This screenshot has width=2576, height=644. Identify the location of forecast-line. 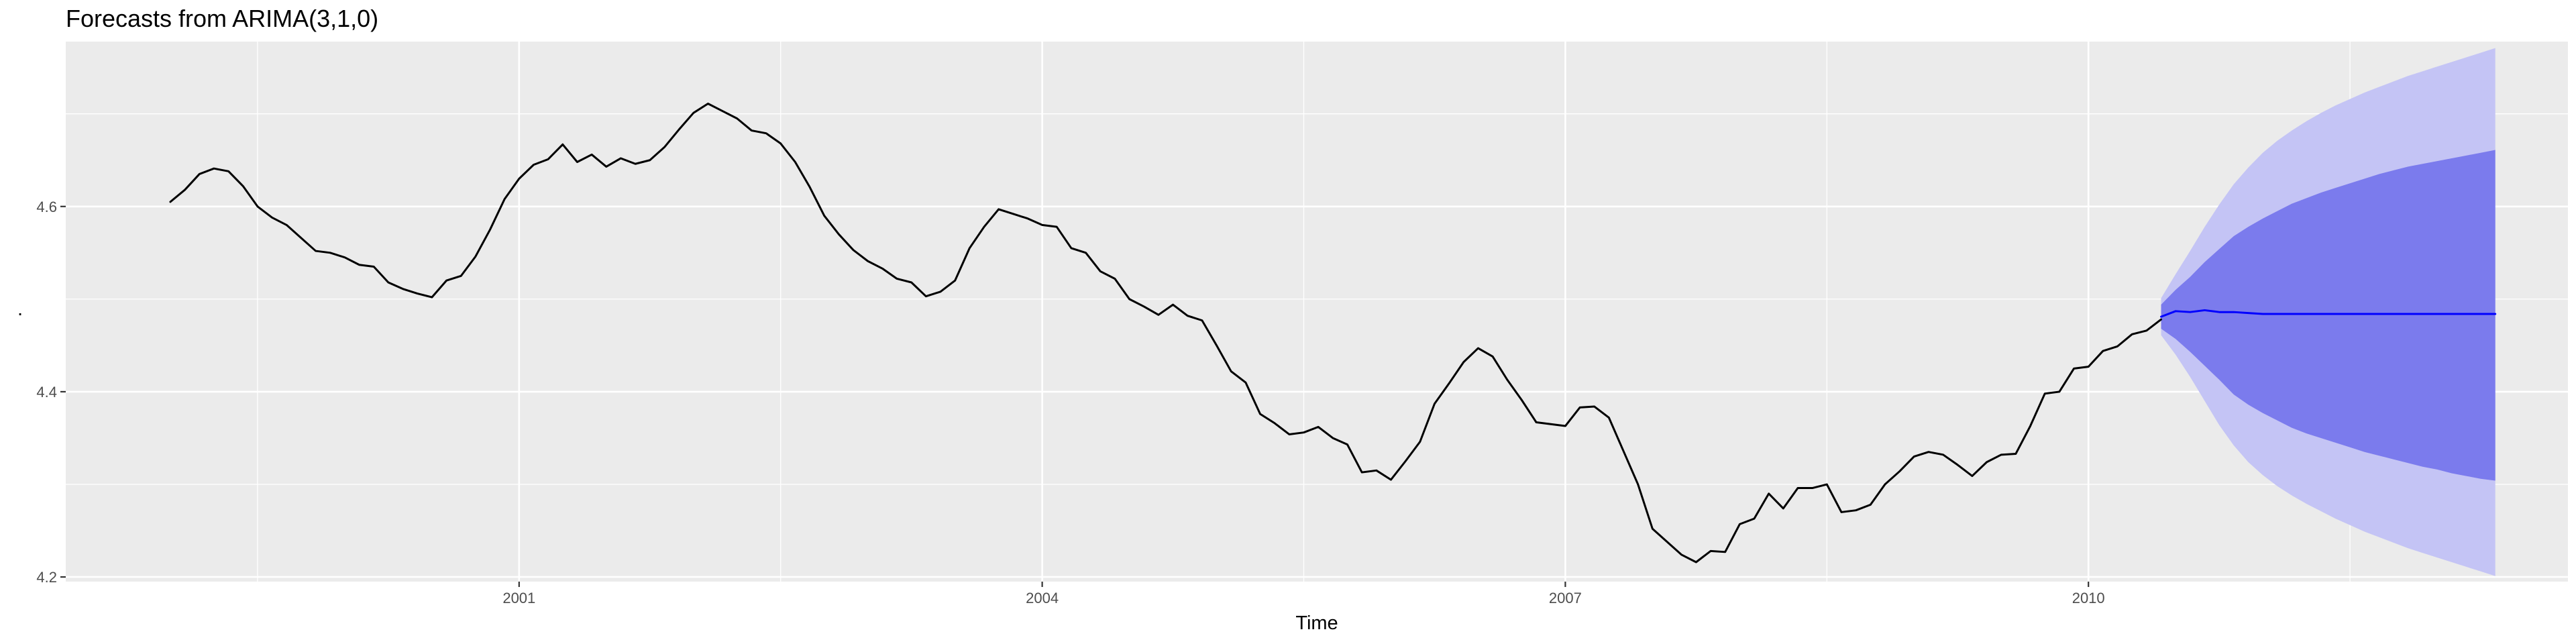
(2328, 313).